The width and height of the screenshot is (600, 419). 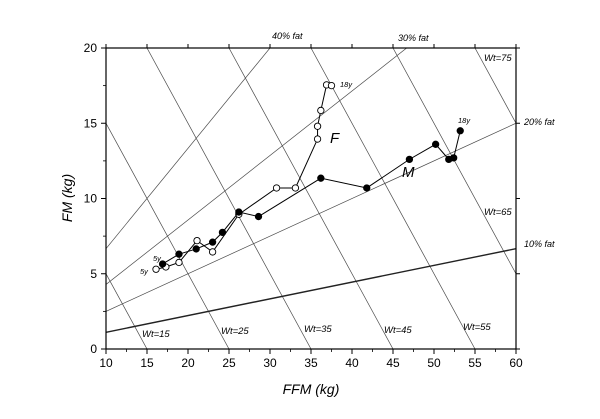 I want to click on x-tick-label: 40, so click(x=352, y=363).